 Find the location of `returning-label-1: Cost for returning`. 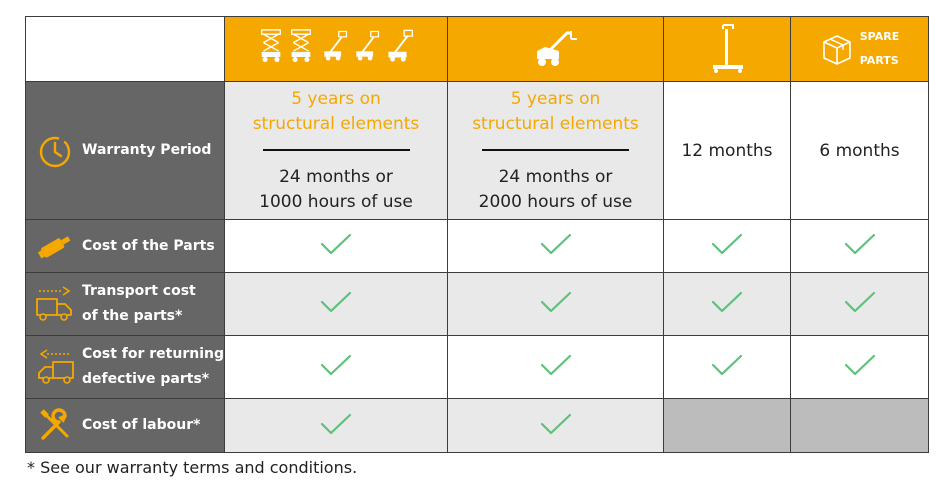

returning-label-1: Cost for returning is located at coordinates (153, 354).